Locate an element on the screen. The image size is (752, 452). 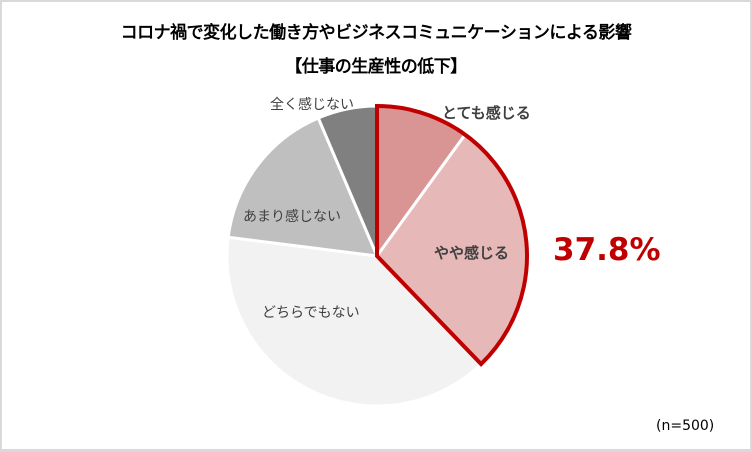
label-neutral: どちらでもない is located at coordinates (311, 313).